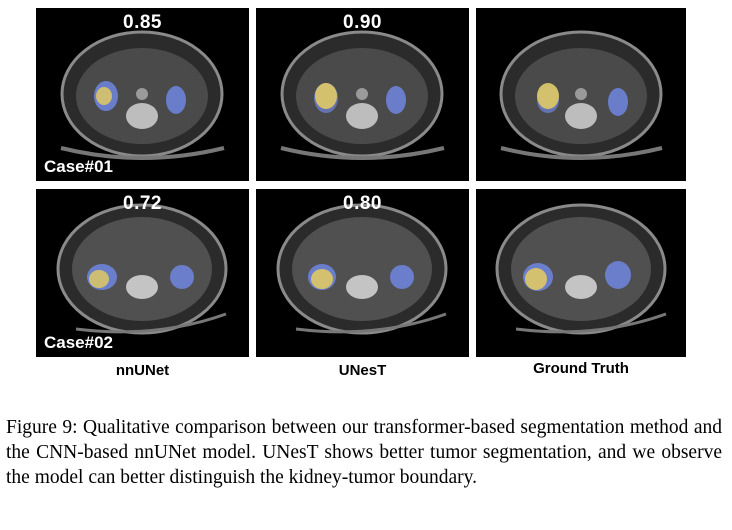  I want to click on ct-panel-case02-ground-truth, so click(581, 273).